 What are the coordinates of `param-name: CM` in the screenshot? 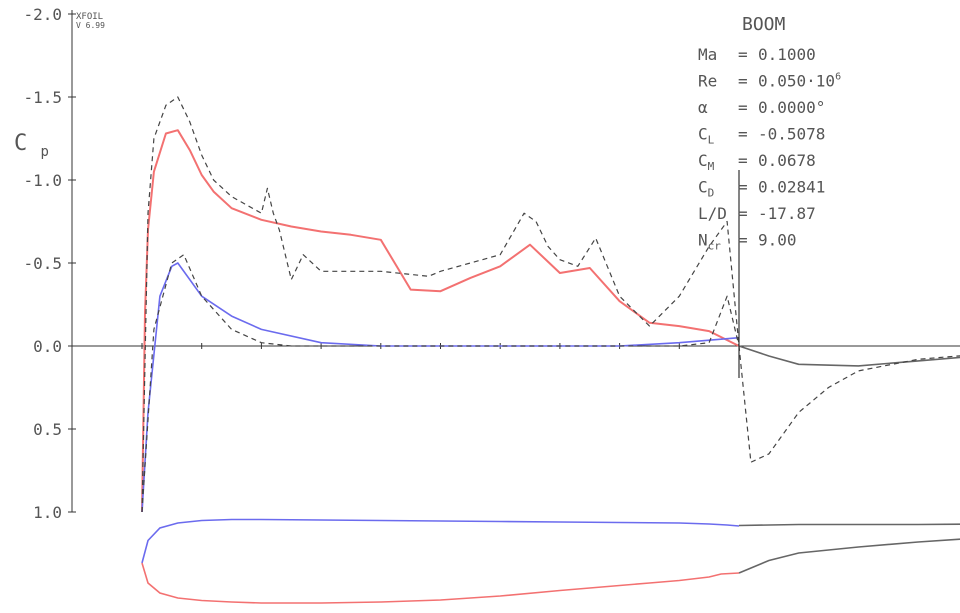 It's located at (706, 162).